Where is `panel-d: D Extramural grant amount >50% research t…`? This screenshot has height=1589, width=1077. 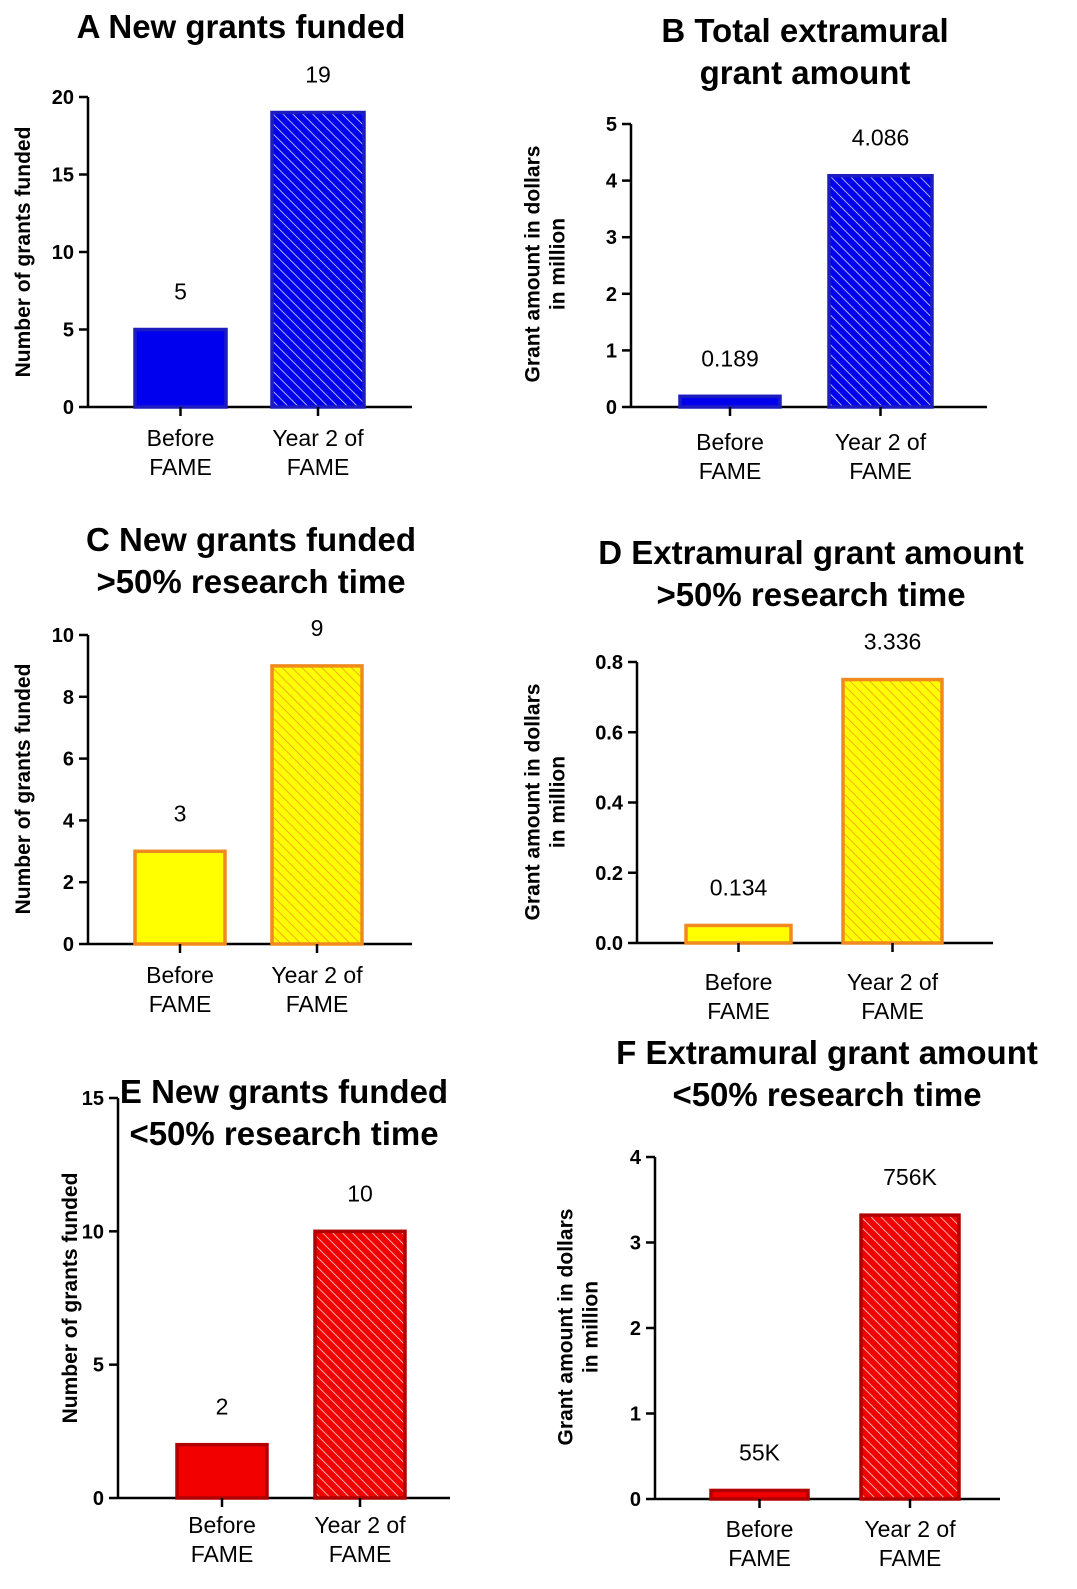
panel-d: D Extramural grant amount >50% research t… is located at coordinates (773, 779).